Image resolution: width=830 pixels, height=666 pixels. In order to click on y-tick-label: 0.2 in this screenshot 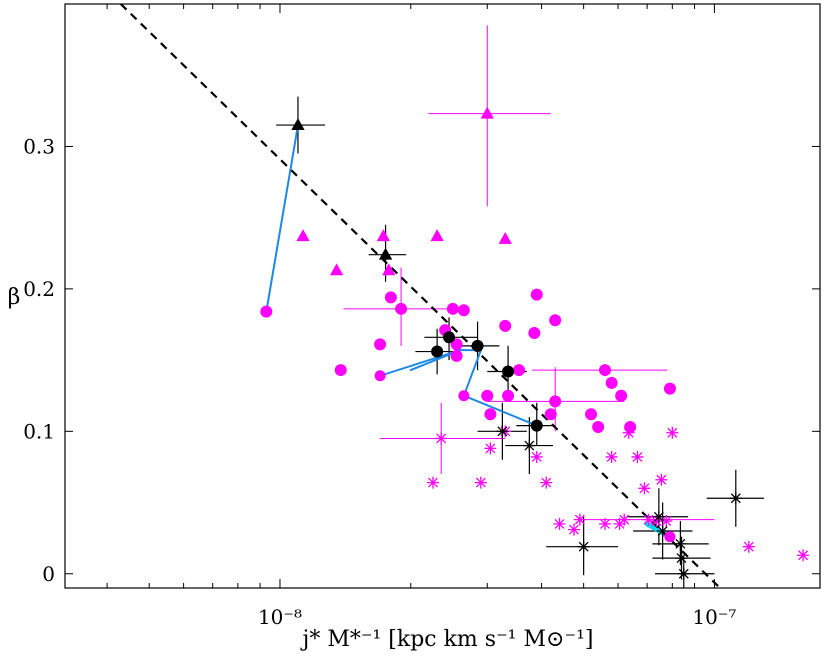, I will do `click(39, 289)`.